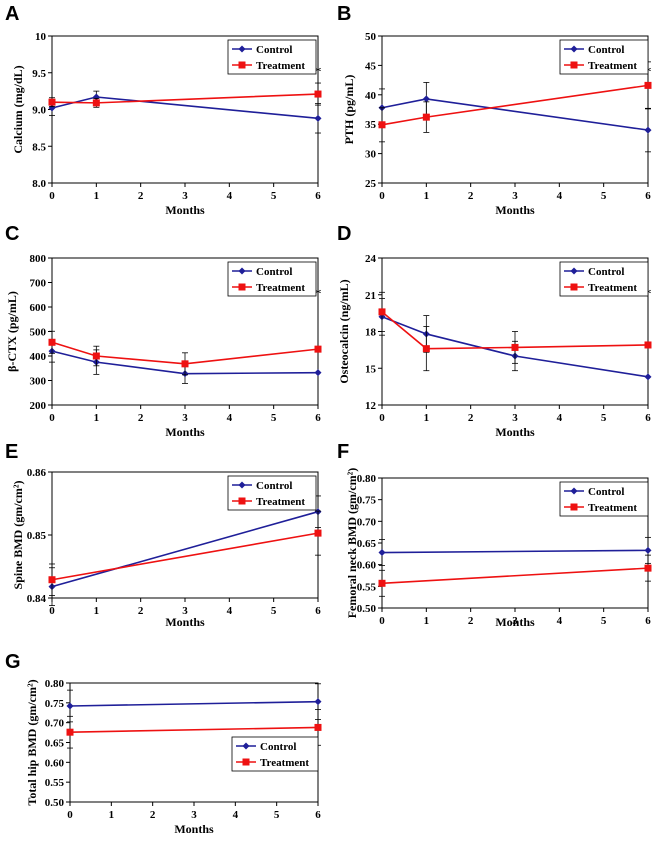  Describe the element at coordinates (12, 234) in the screenshot. I see `panel-label: C` at that location.